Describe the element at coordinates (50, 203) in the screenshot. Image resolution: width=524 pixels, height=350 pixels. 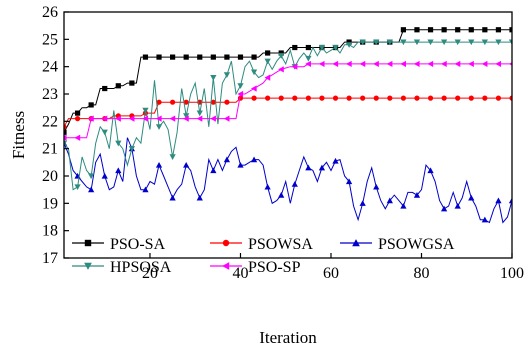
I see `y-tick-label: 19` at that location.